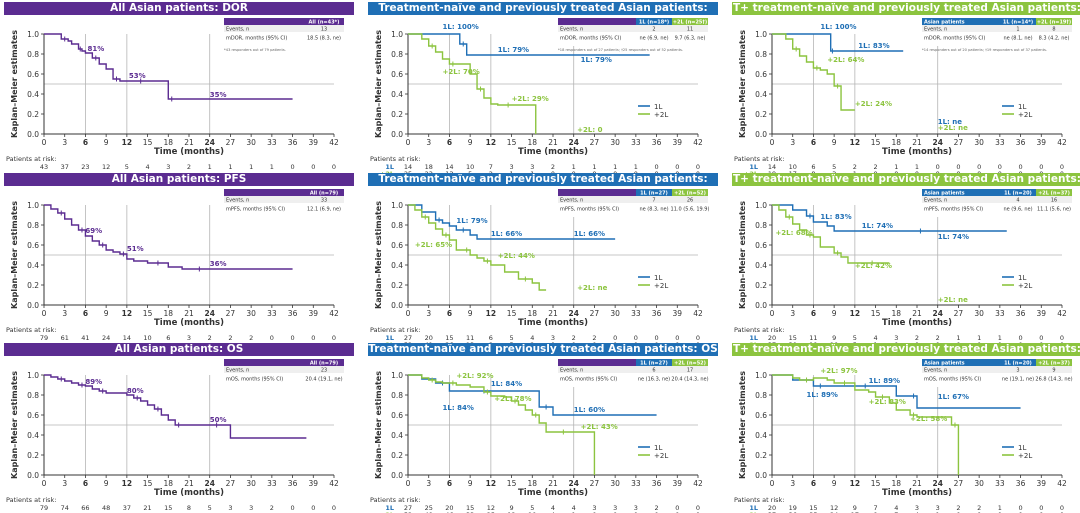 This screenshot has width=1080, height=513. What do you see at coordinates (429, 508) in the screenshot?
I see `risk-count: 25` at bounding box center [429, 508].